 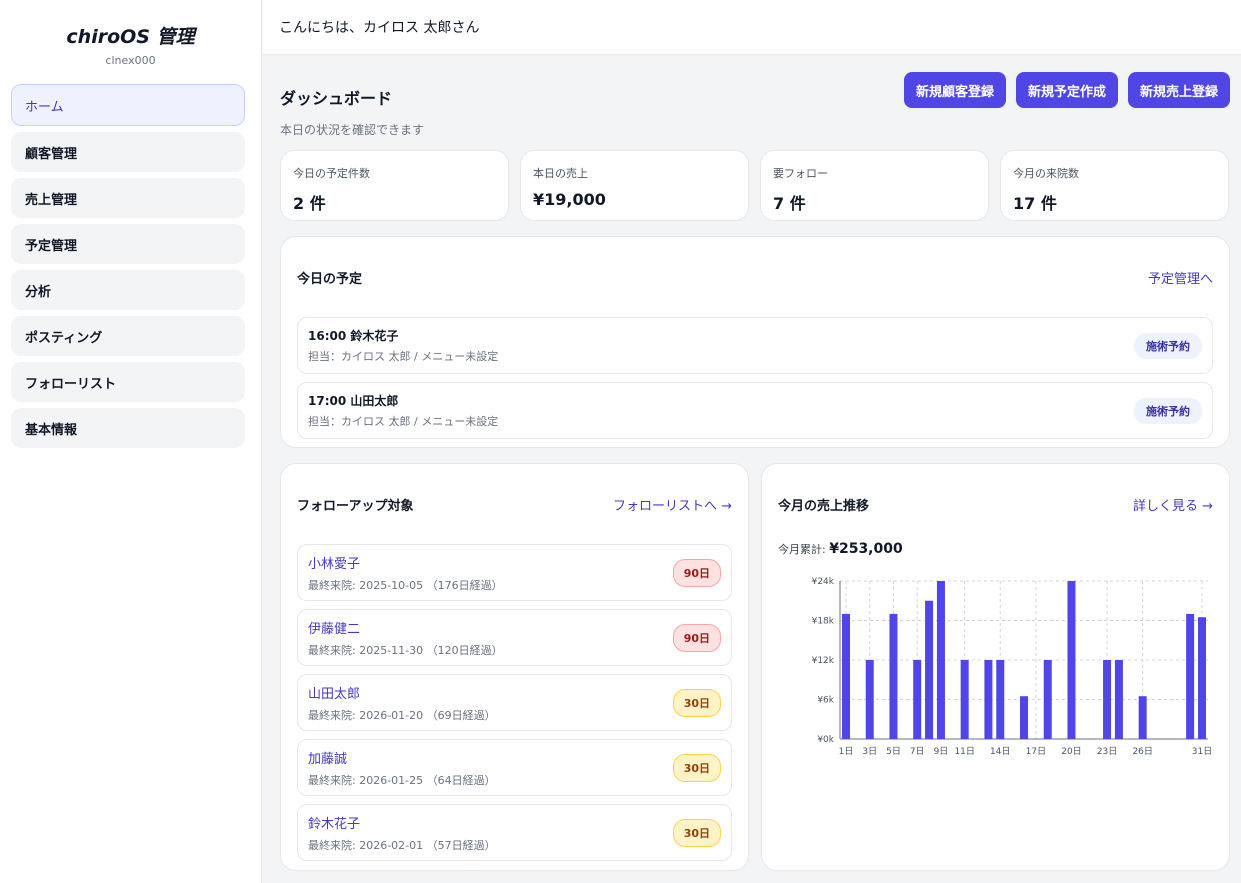 What do you see at coordinates (917, 751) in the screenshot?
I see `x-tick-label: 7日` at bounding box center [917, 751].